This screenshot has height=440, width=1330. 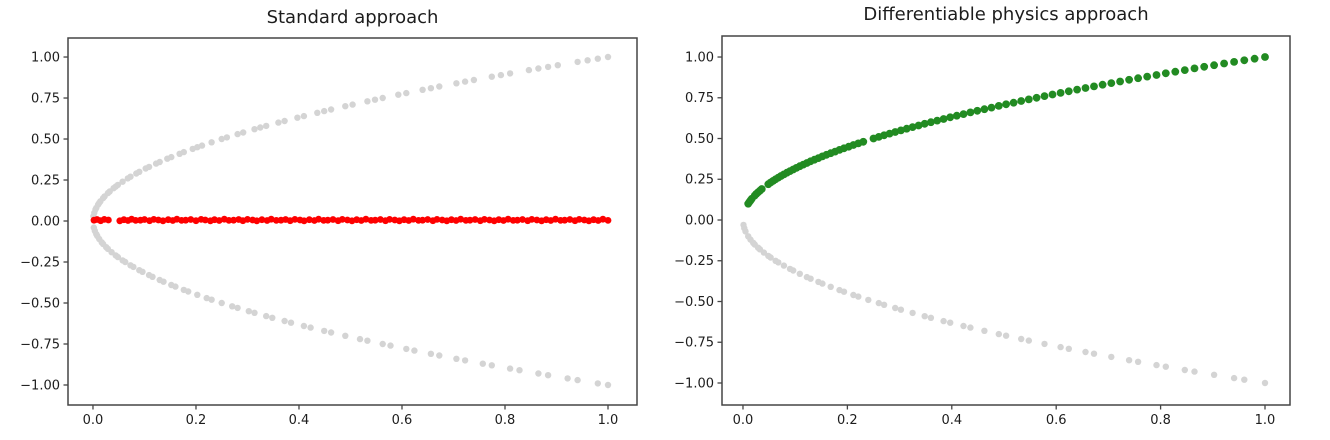 What do you see at coordinates (351, 136) in the screenshot?
I see `series-training-data-upper-branch` at bounding box center [351, 136].